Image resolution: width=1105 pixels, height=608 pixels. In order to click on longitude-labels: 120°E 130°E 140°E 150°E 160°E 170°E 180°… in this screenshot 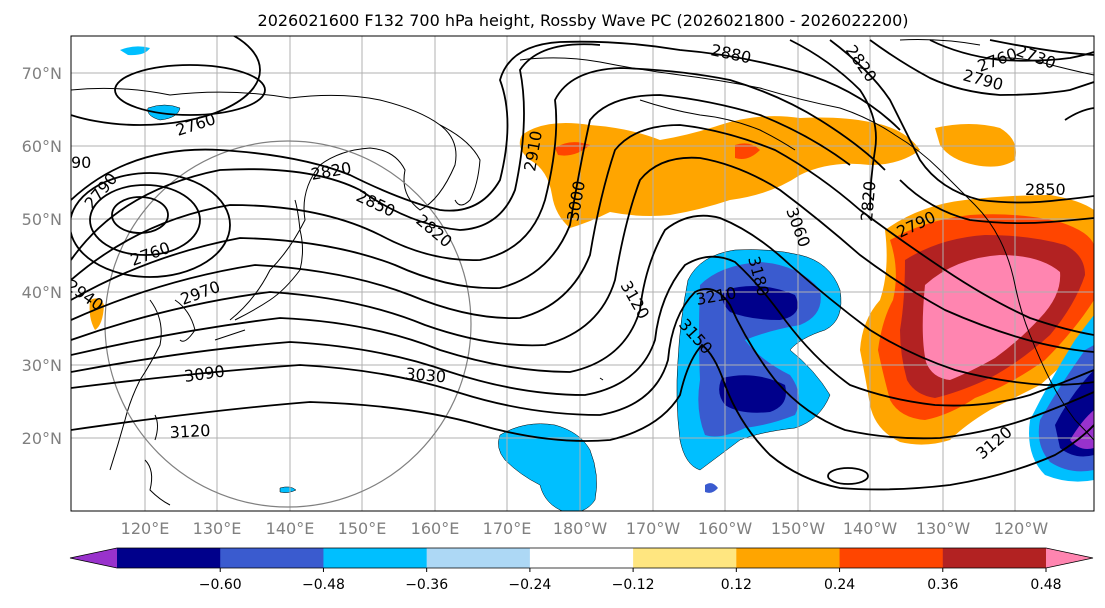, I will do `click(585, 528)`.